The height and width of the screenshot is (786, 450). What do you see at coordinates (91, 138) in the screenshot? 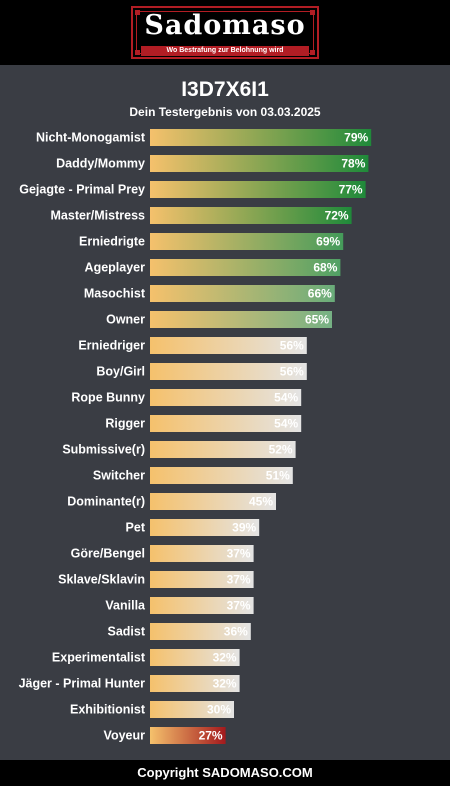
I see `bar-category-label: Nicht-Monogamist` at bounding box center [91, 138].